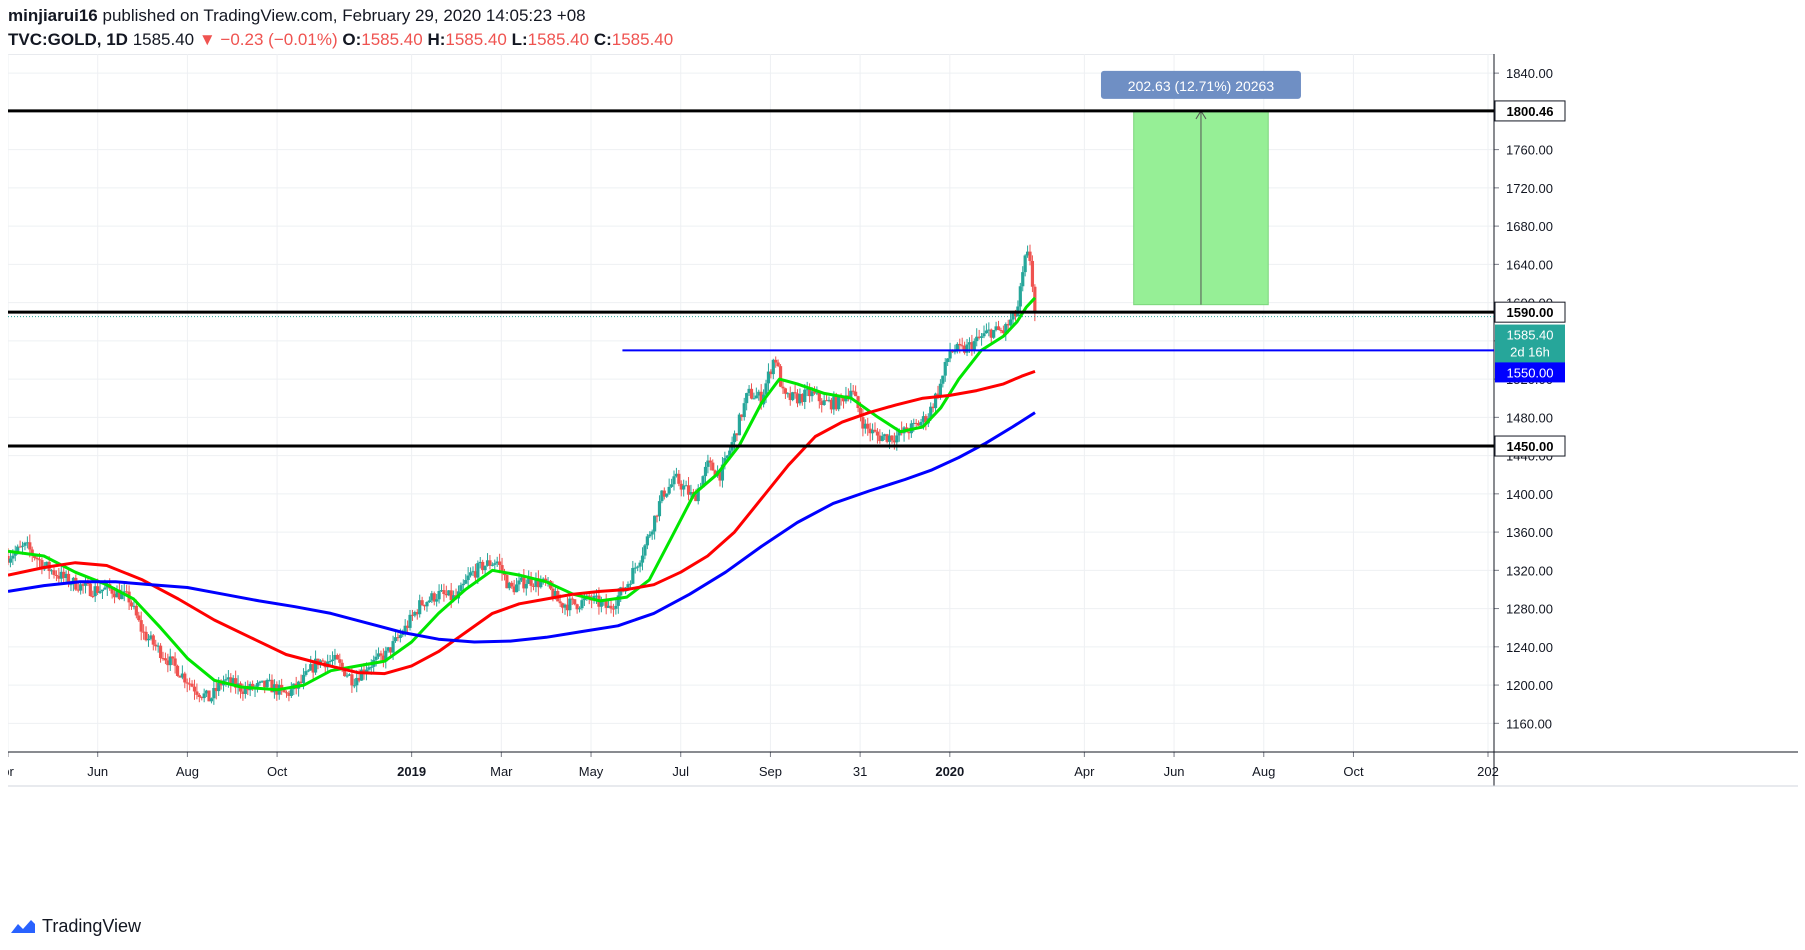 The height and width of the screenshot is (950, 1805). I want to click on y-tick-label: 1160.00, so click(1529, 723).